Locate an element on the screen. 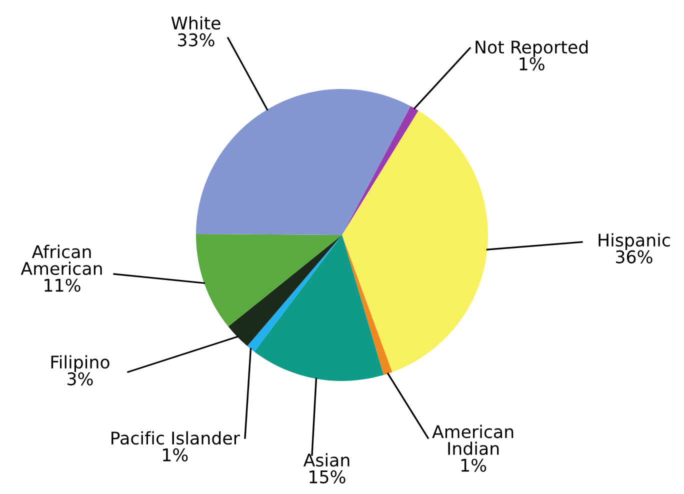  slice-label: White is located at coordinates (195, 23).